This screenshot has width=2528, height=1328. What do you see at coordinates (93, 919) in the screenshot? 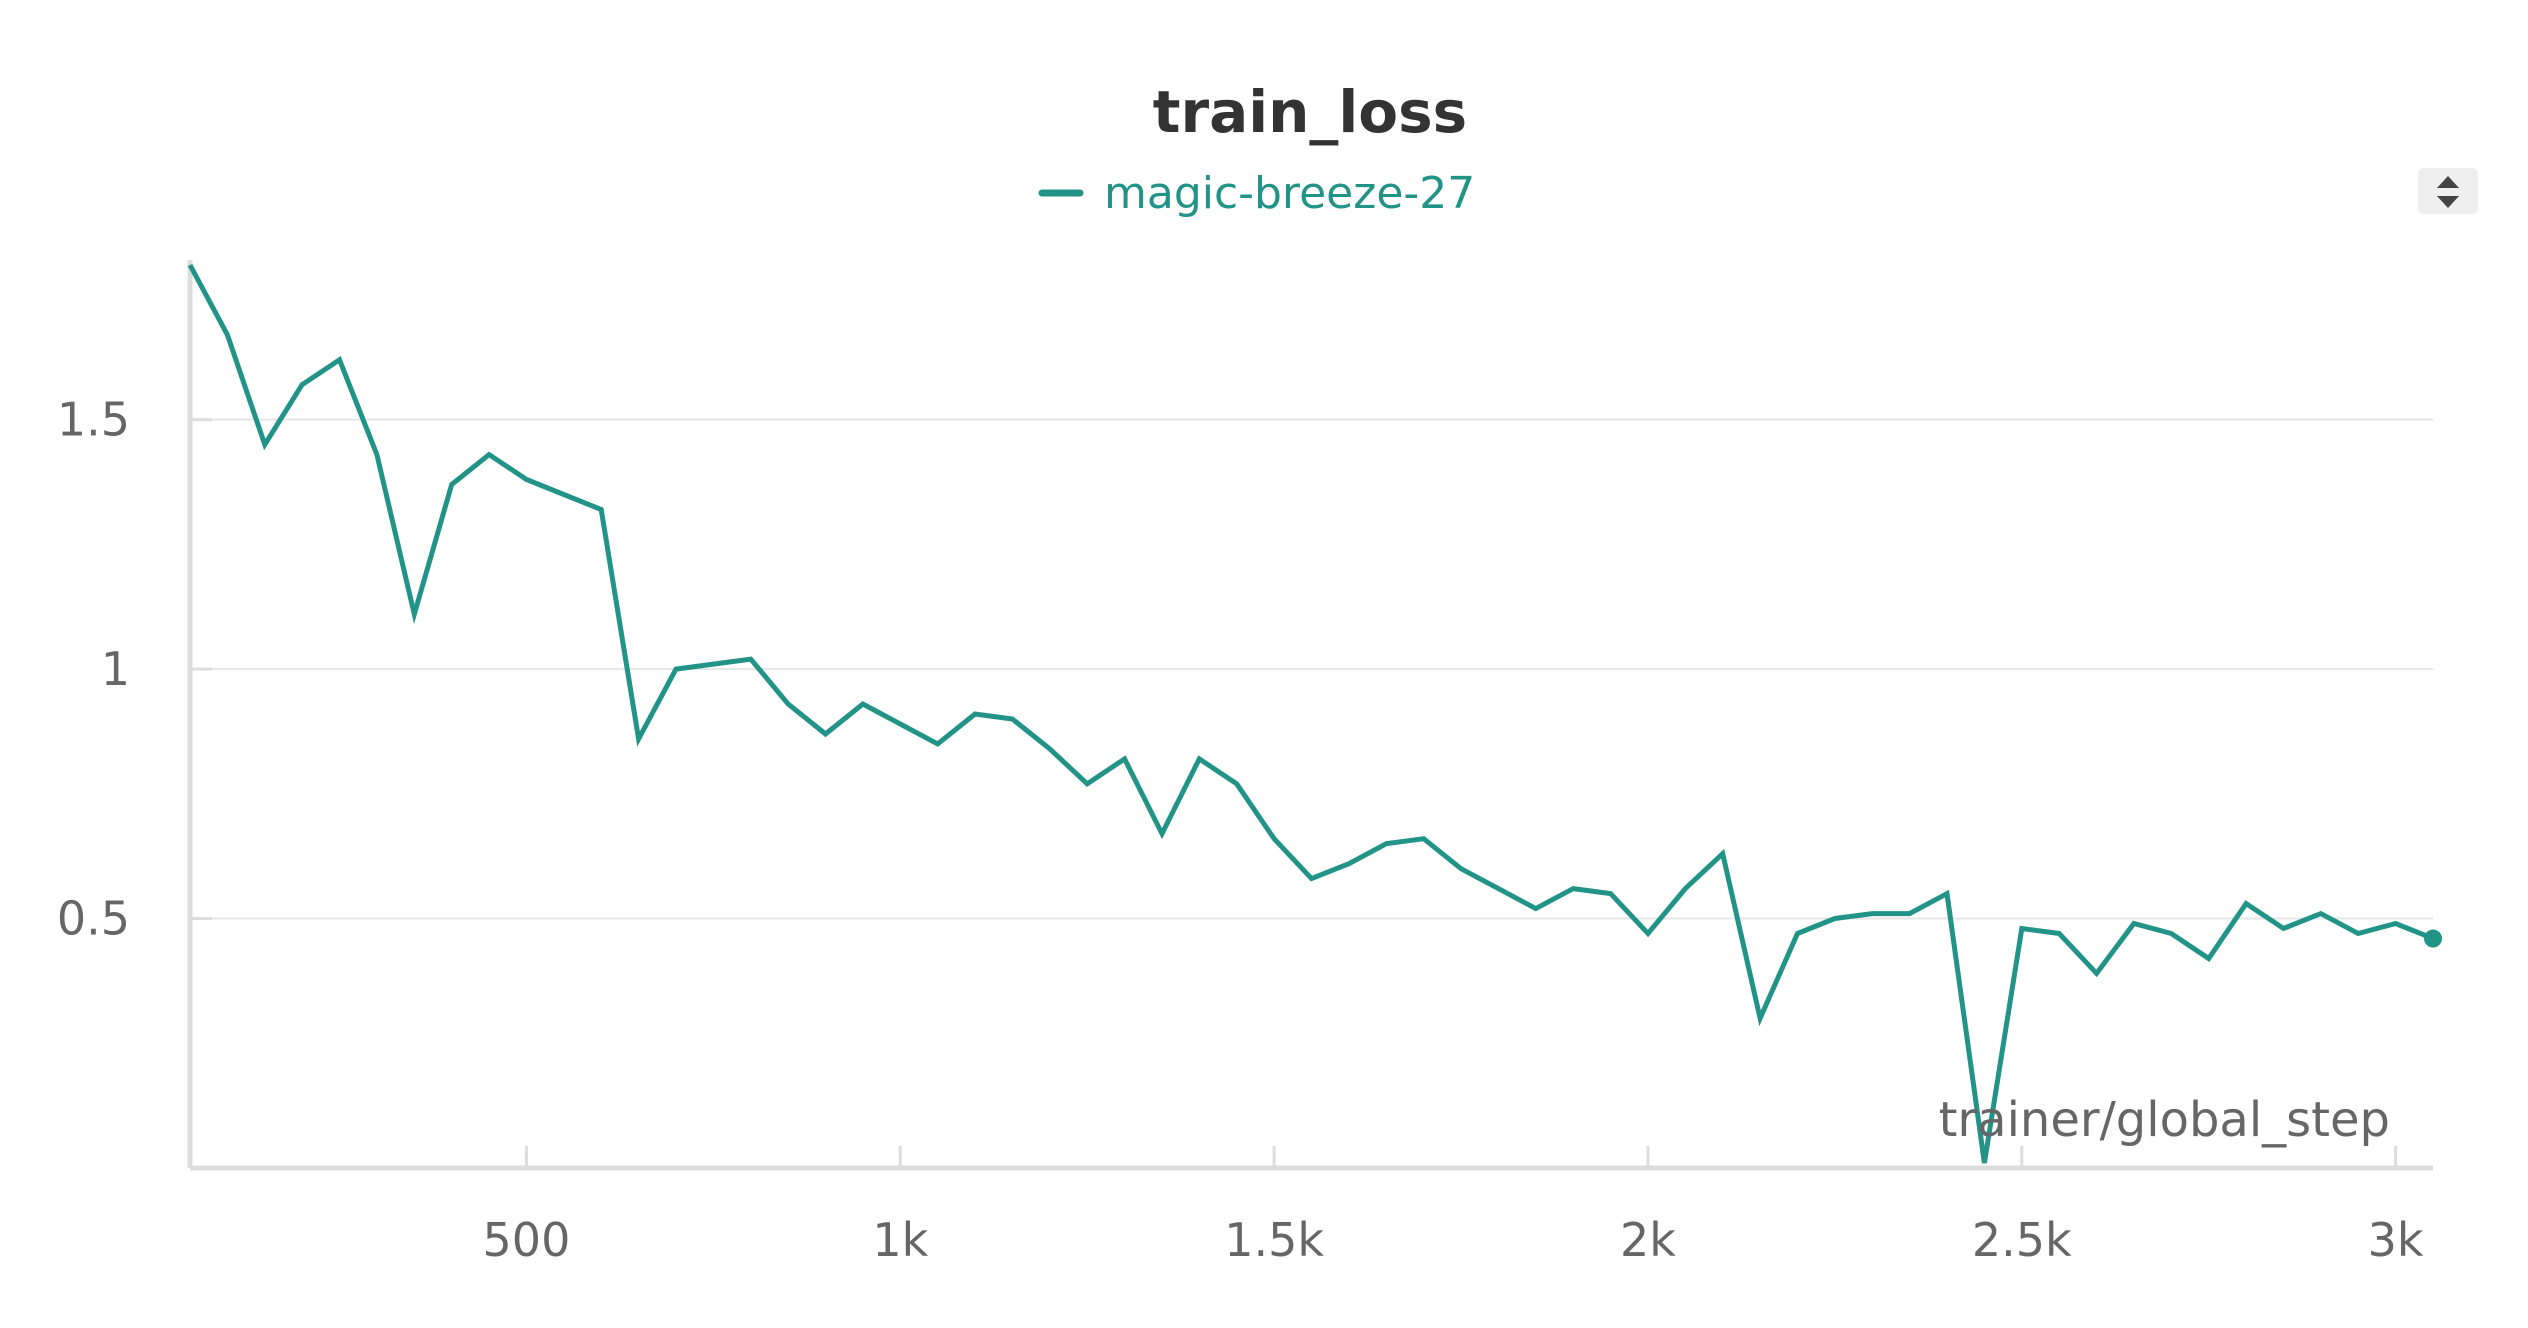
I see `y-tick-label-0: 0.5` at bounding box center [93, 919].